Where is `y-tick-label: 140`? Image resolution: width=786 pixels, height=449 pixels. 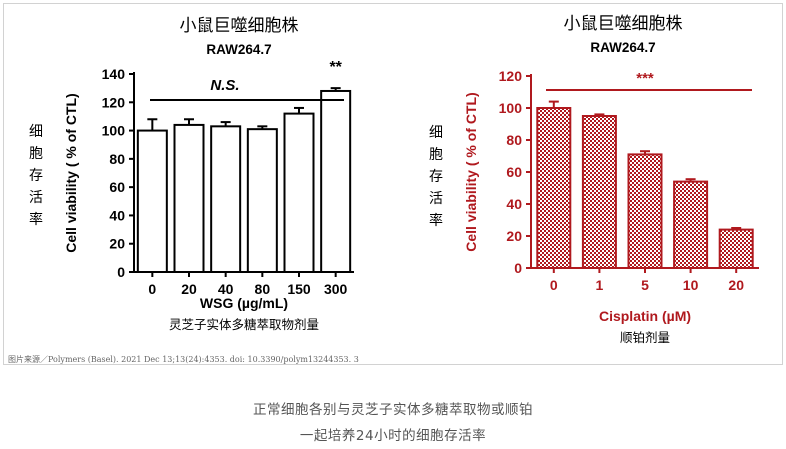 y-tick-label: 140 is located at coordinates (114, 74).